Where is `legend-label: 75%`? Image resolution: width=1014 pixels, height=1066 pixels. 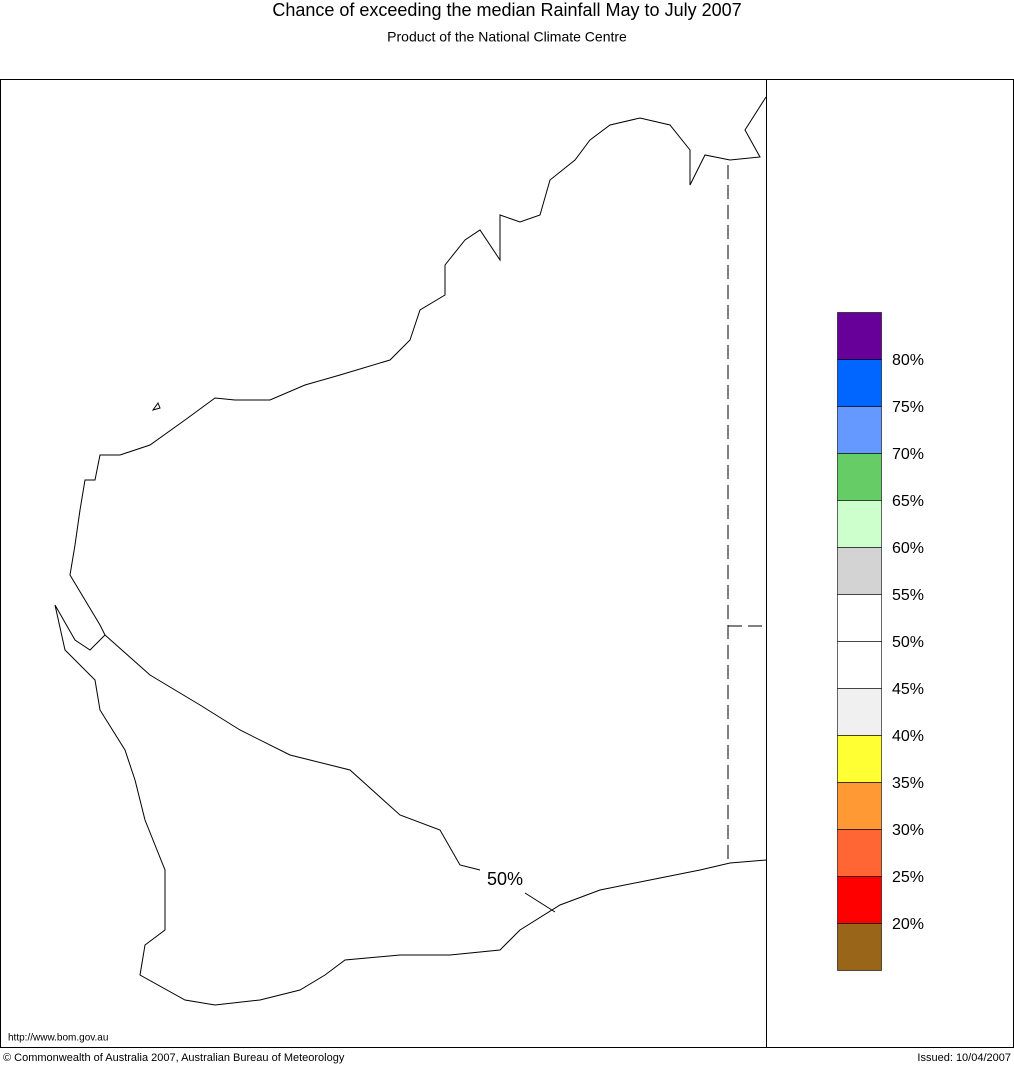 legend-label: 75% is located at coordinates (908, 407).